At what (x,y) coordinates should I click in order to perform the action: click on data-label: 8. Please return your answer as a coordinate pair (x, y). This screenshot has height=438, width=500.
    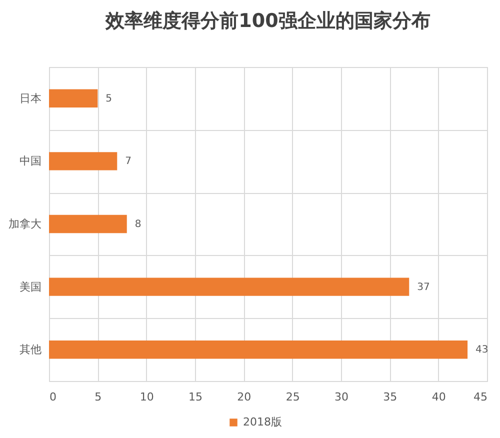
    Looking at the image, I should click on (138, 224).